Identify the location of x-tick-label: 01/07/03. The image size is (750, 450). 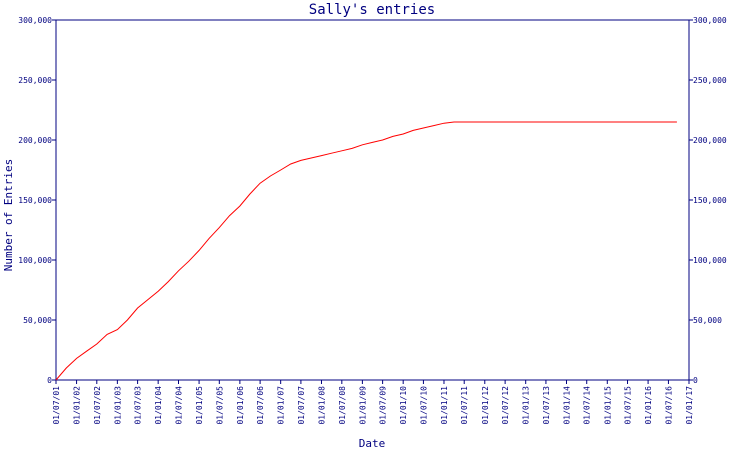
(138, 405).